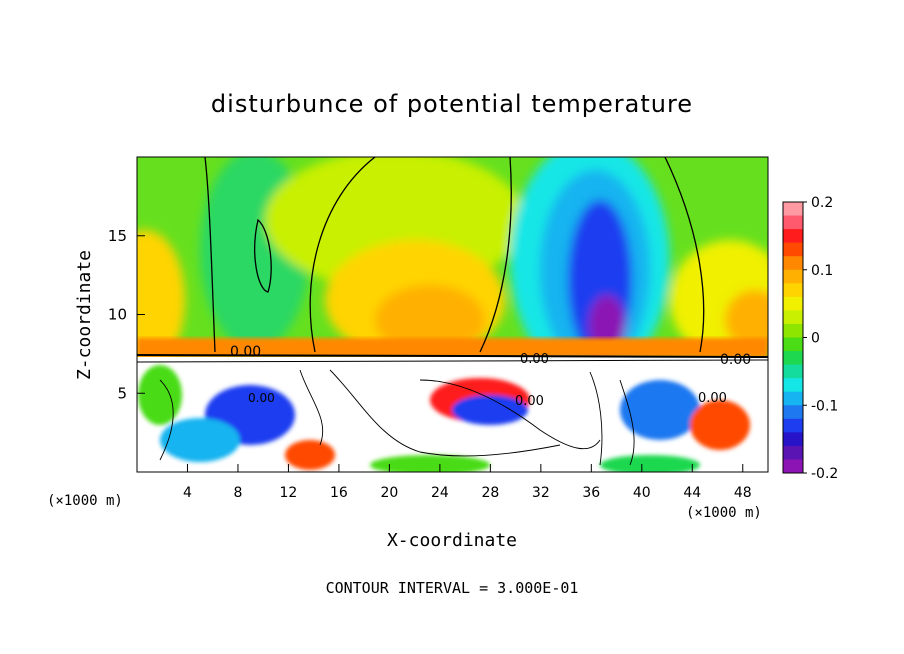 Image resolution: width=904 pixels, height=654 pixels. I want to click on x-tick-label: 24, so click(440, 493).